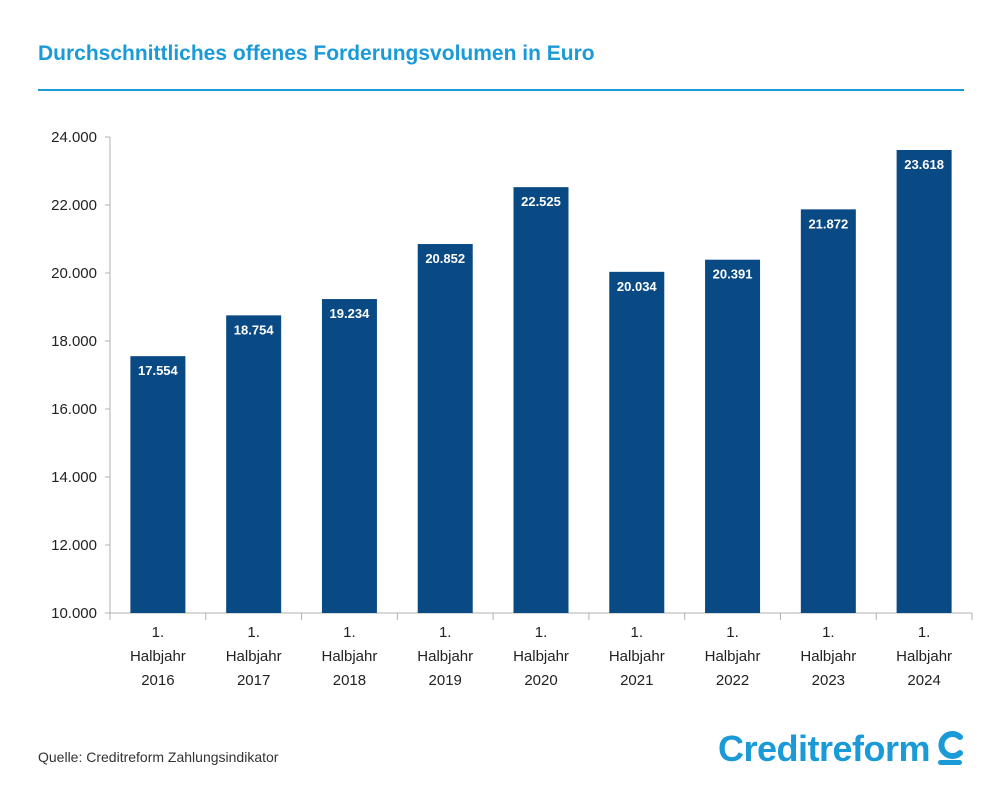 The height and width of the screenshot is (800, 1000). I want to click on bar-value-label: 20.034, so click(637, 286).